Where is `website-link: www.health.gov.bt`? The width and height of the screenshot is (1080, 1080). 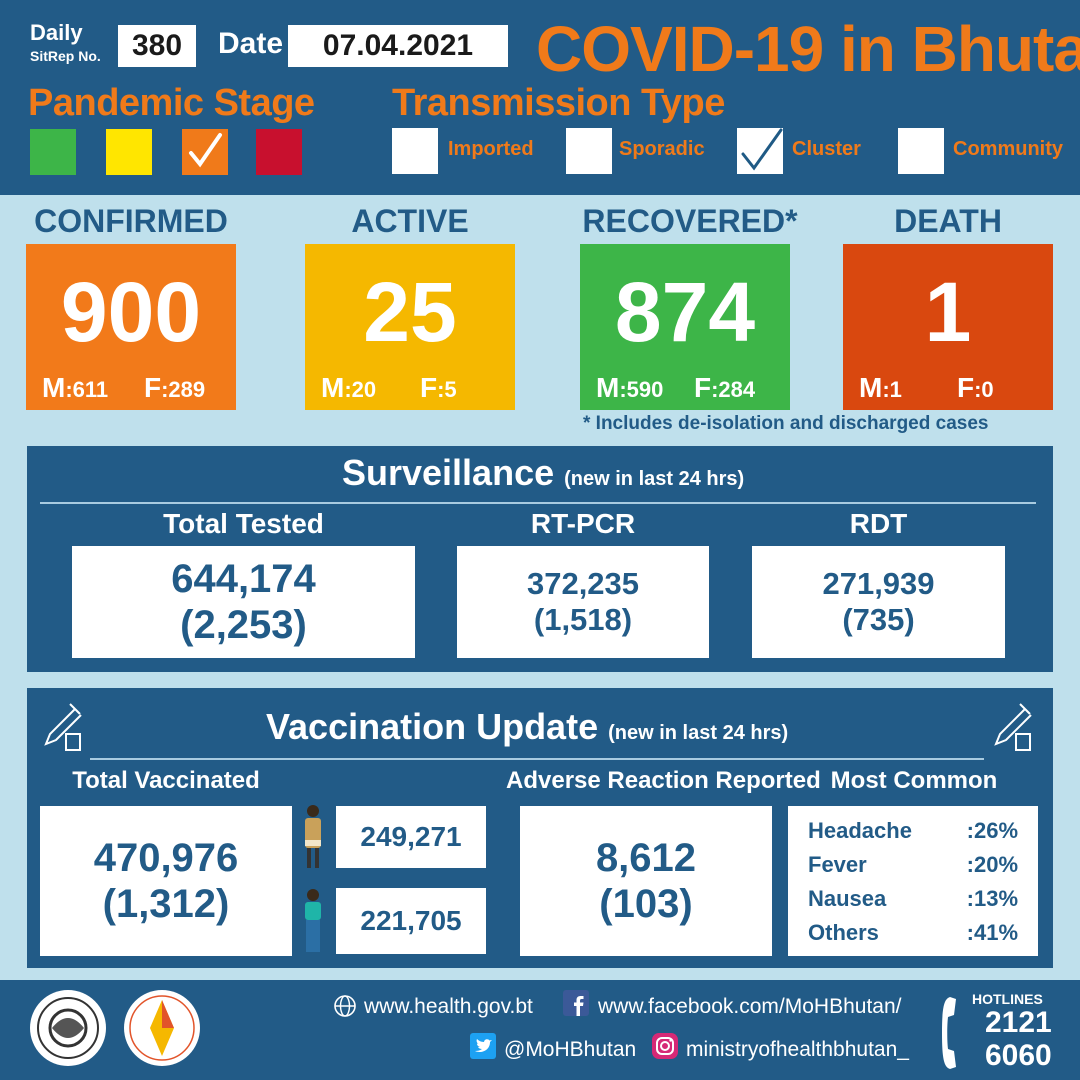
website-link: www.health.gov.bt is located at coordinates (448, 1006).